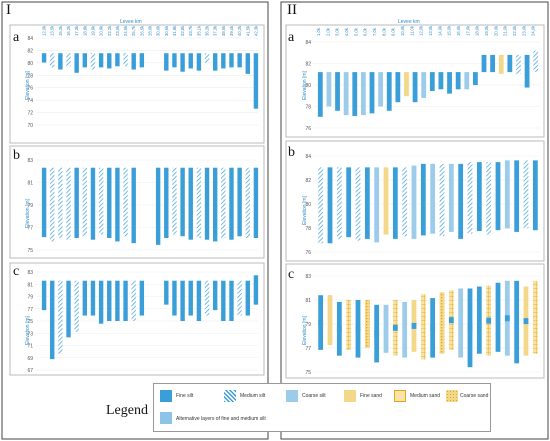  I want to click on y-label-IIa: Elevation [m], so click(305, 85).